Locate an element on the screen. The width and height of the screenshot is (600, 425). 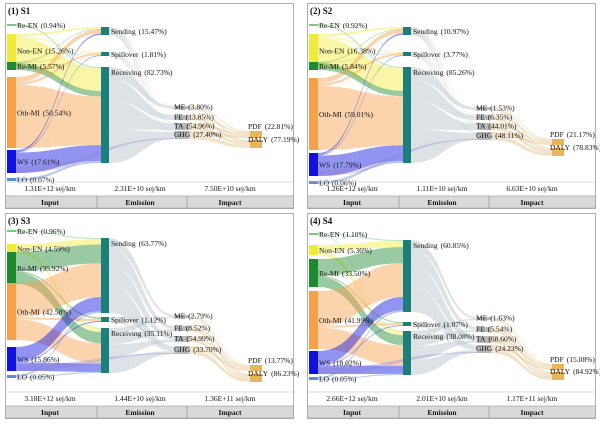
input-node-non_en is located at coordinates (313, 250).